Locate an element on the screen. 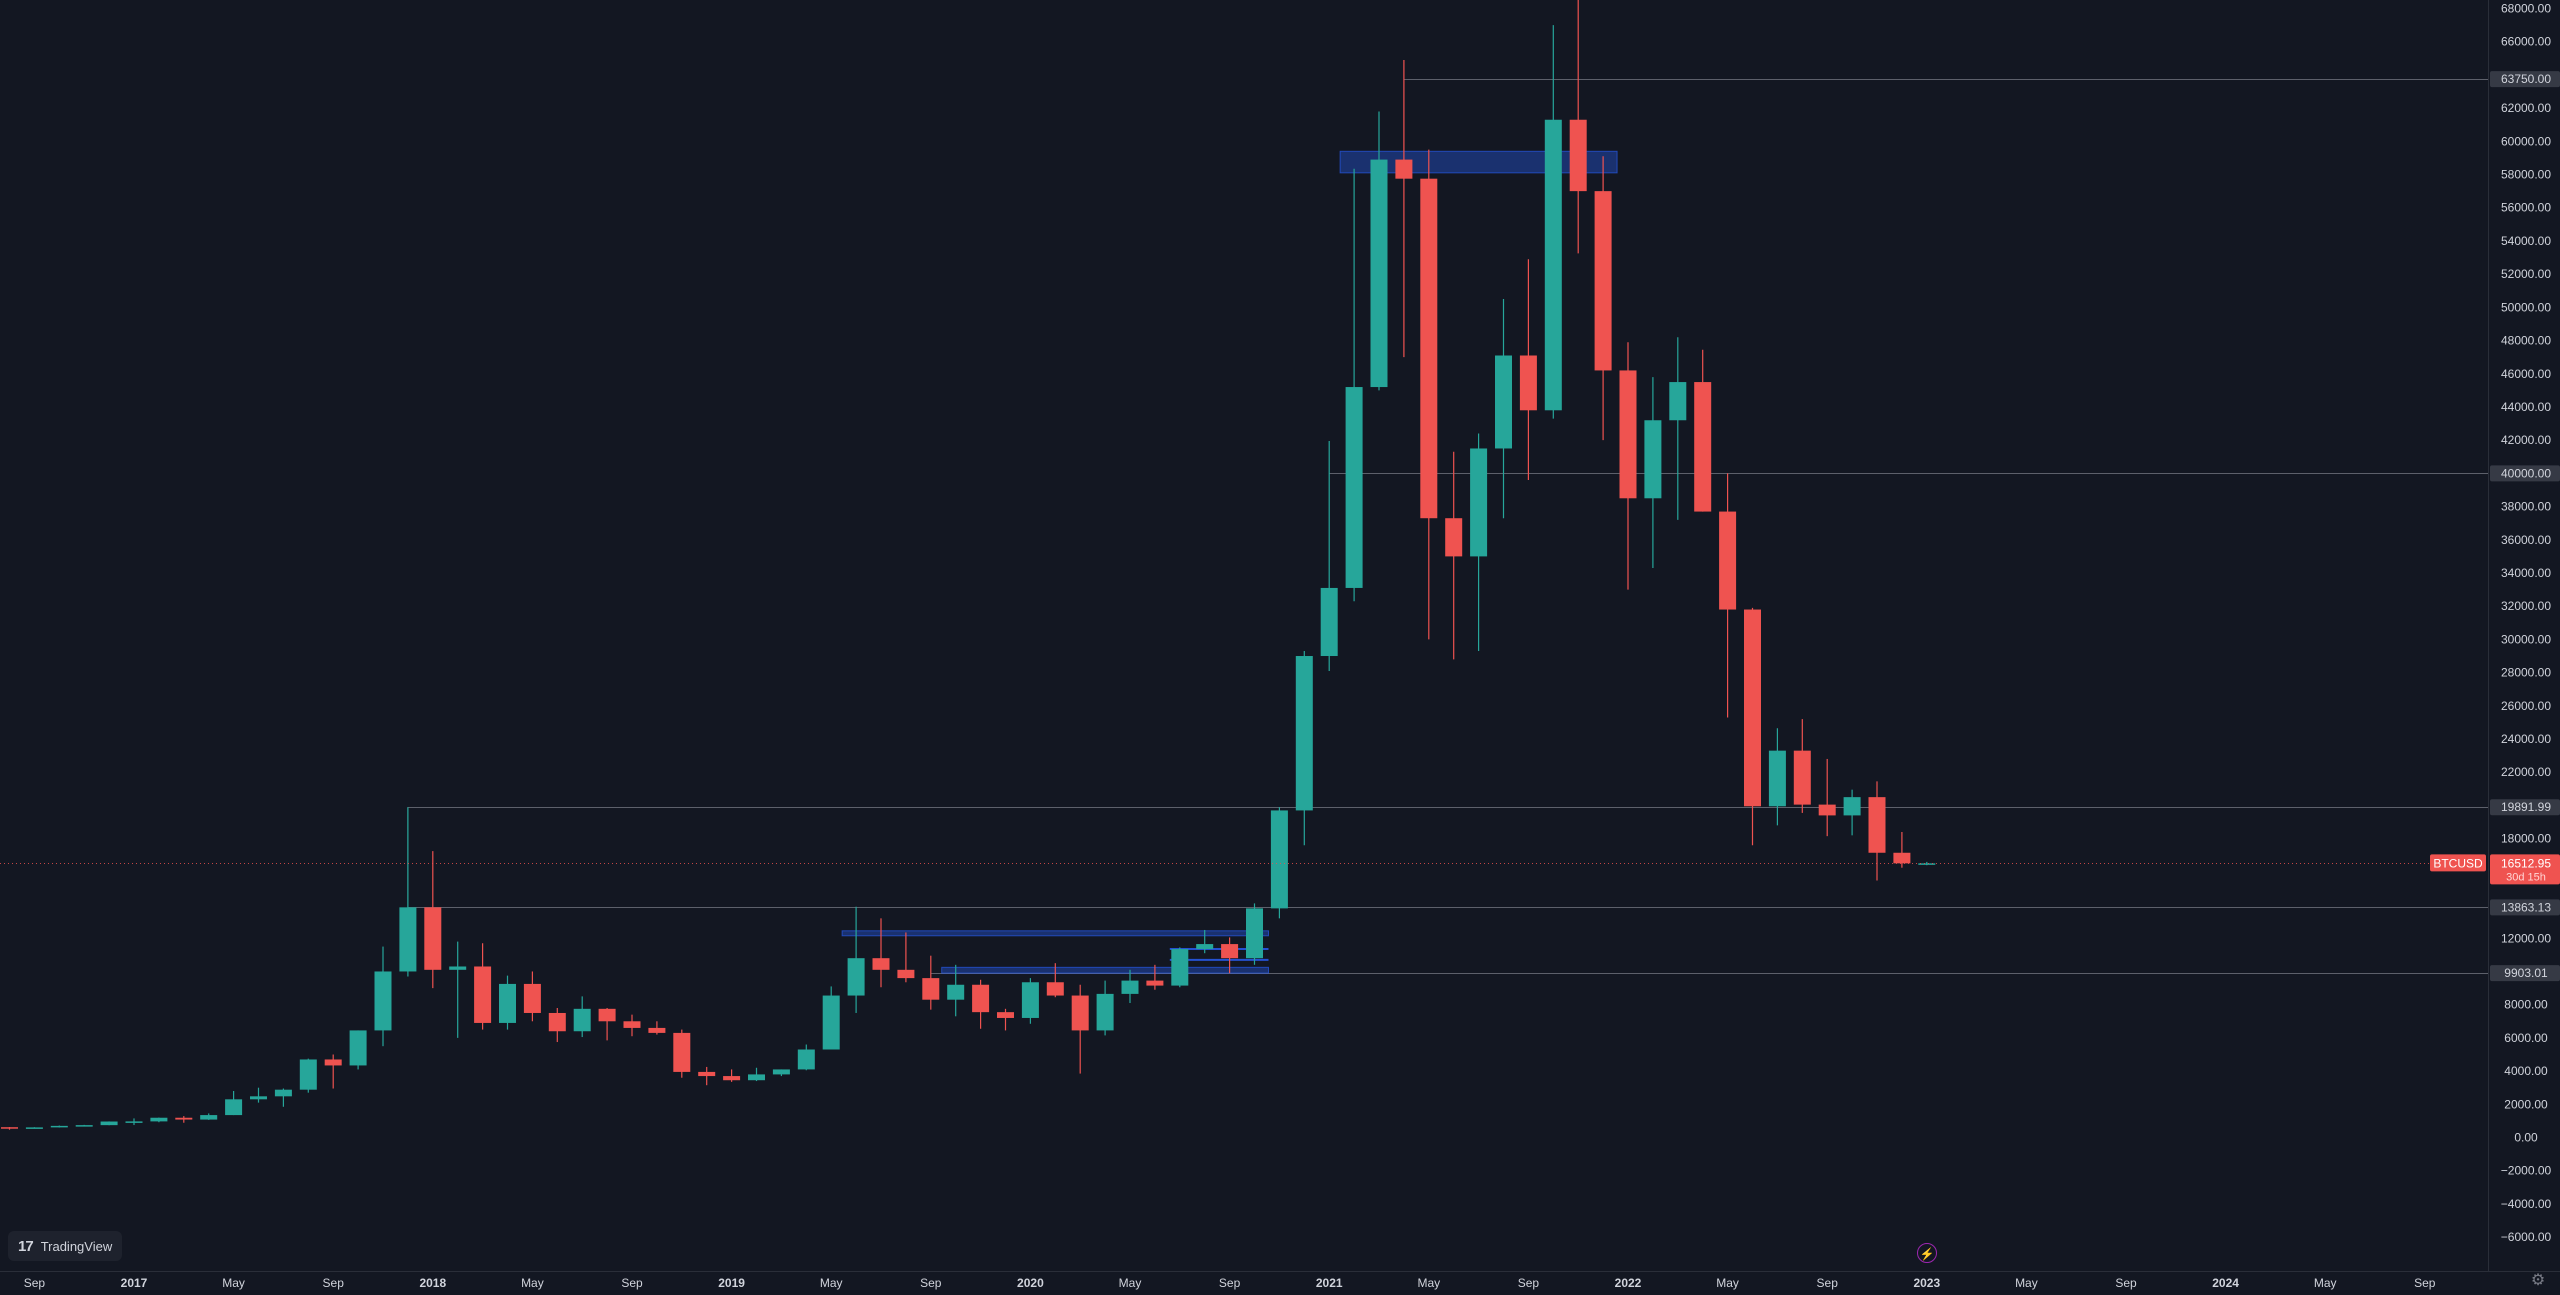  bar-countdown: 30d 15h is located at coordinates (2526, 877).